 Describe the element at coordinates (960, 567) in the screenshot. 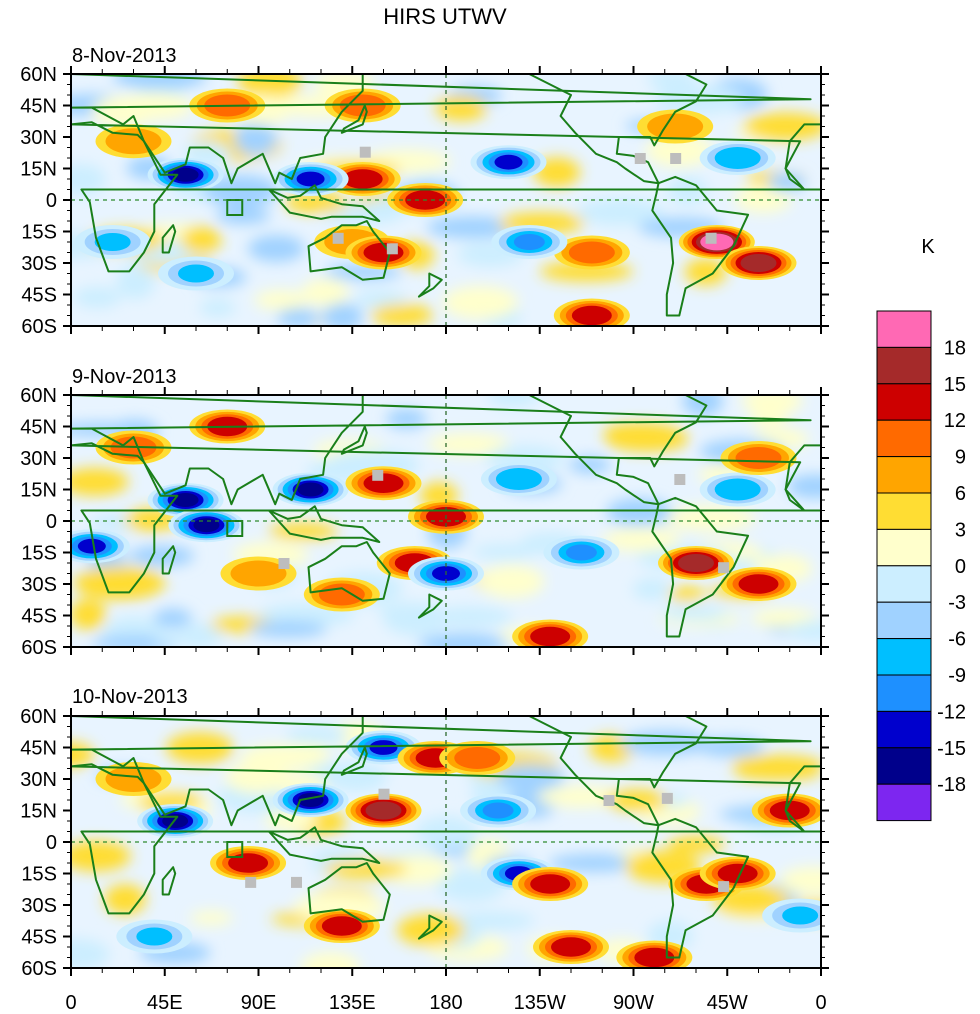

I see `colorbar-level-label: 0` at that location.